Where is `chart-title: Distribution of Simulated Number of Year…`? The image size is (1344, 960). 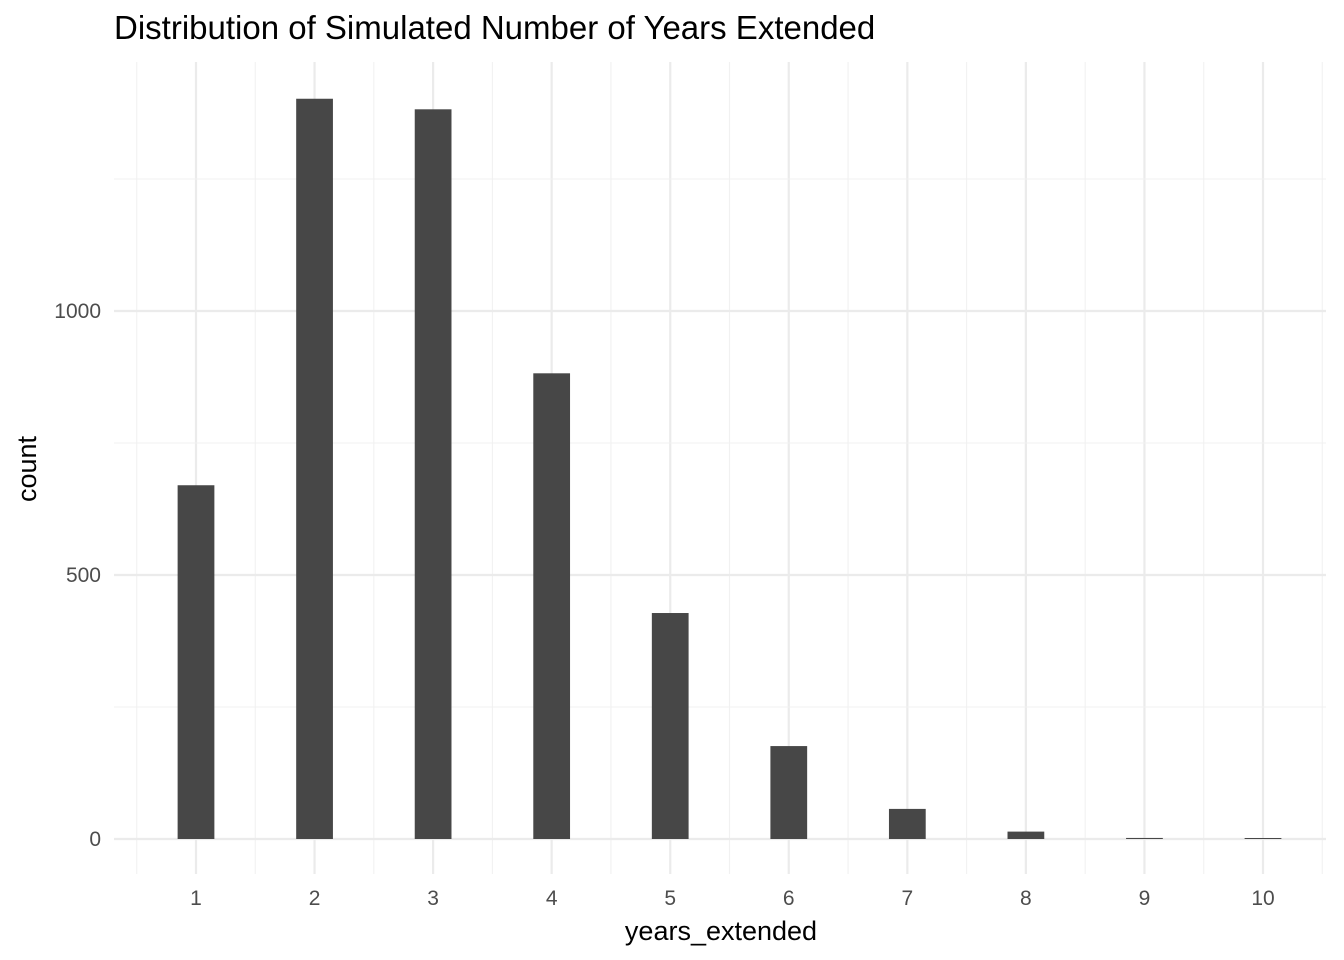
chart-title: Distribution of Simulated Number of Year… is located at coordinates (494, 27).